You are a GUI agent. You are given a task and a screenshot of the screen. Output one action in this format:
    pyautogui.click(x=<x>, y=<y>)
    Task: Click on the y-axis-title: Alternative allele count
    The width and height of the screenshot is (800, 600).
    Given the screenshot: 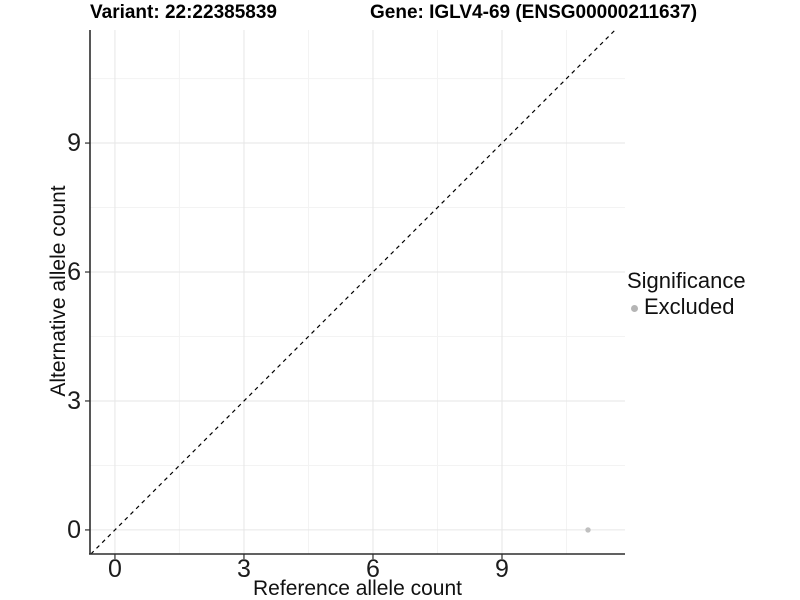 What is the action you would take?
    pyautogui.click(x=58, y=291)
    